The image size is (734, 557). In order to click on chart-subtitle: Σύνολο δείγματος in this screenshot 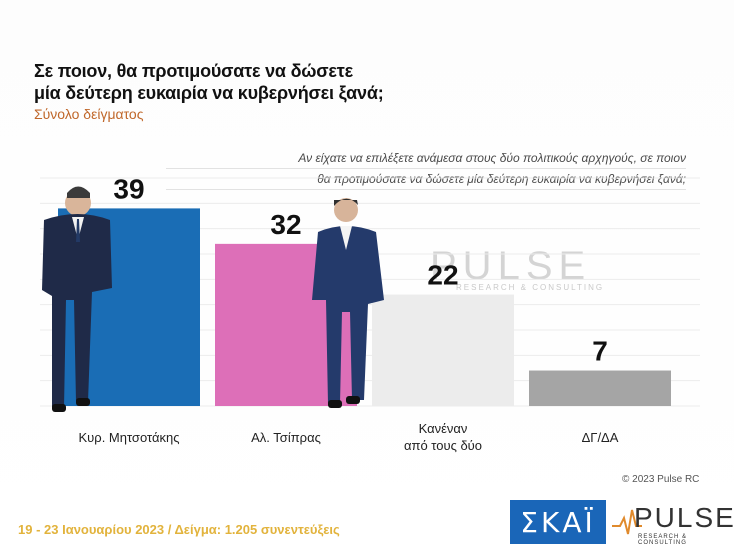, I will do `click(89, 114)`.